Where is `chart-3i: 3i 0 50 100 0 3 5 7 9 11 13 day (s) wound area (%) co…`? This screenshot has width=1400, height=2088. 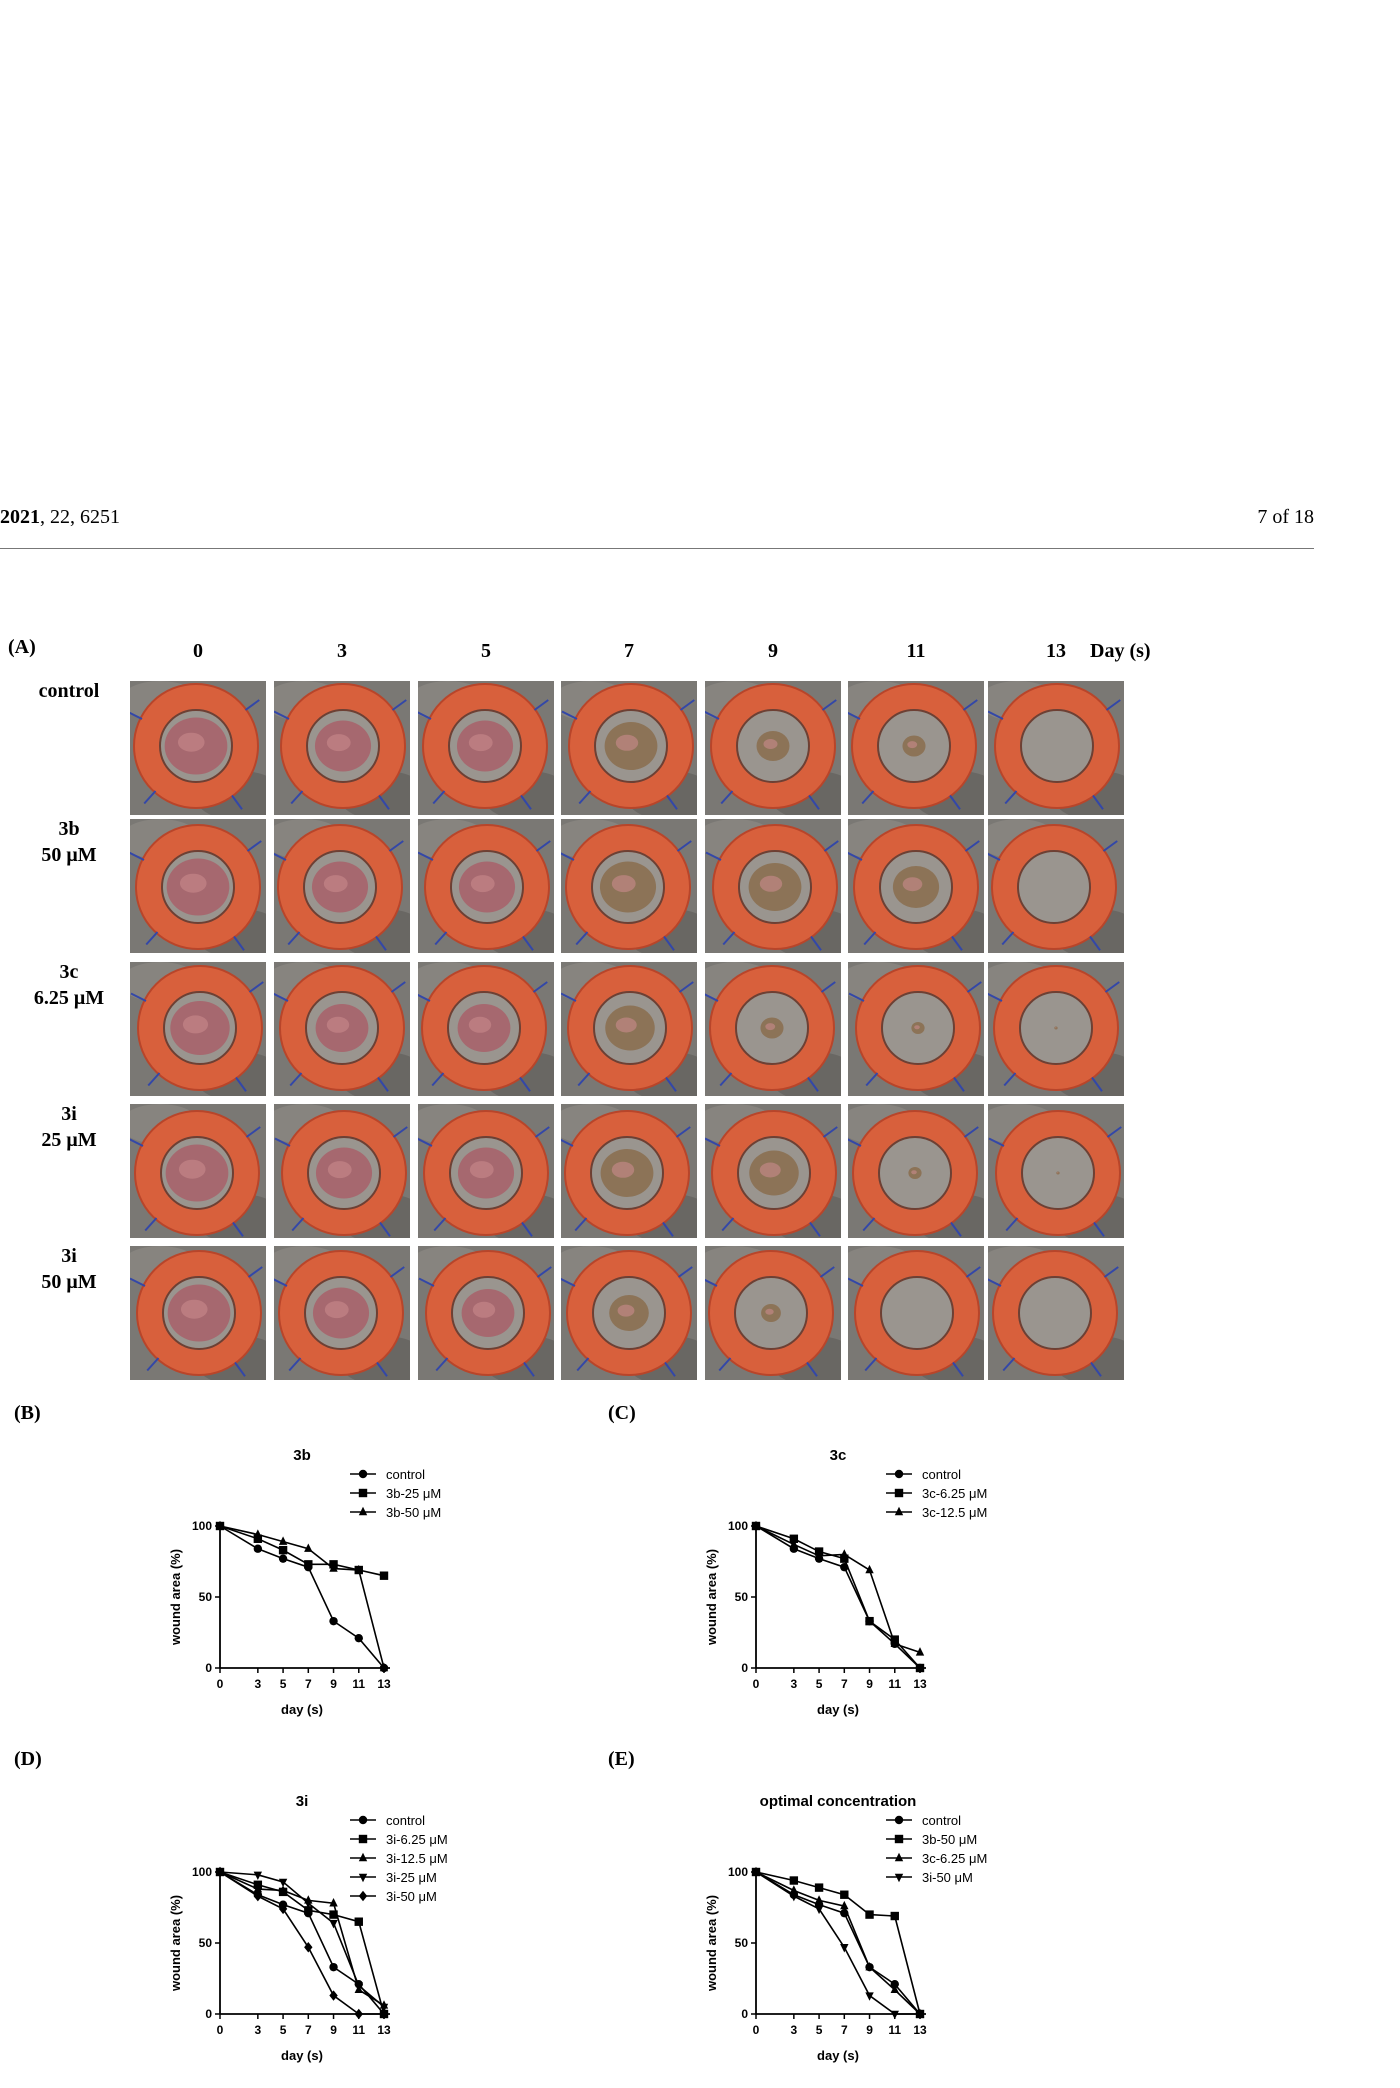
chart-3i: 3i 0 50 100 0 3 5 7 9 11 13 day (s) wound area (%) co… is located at coordinates (355, 1938).